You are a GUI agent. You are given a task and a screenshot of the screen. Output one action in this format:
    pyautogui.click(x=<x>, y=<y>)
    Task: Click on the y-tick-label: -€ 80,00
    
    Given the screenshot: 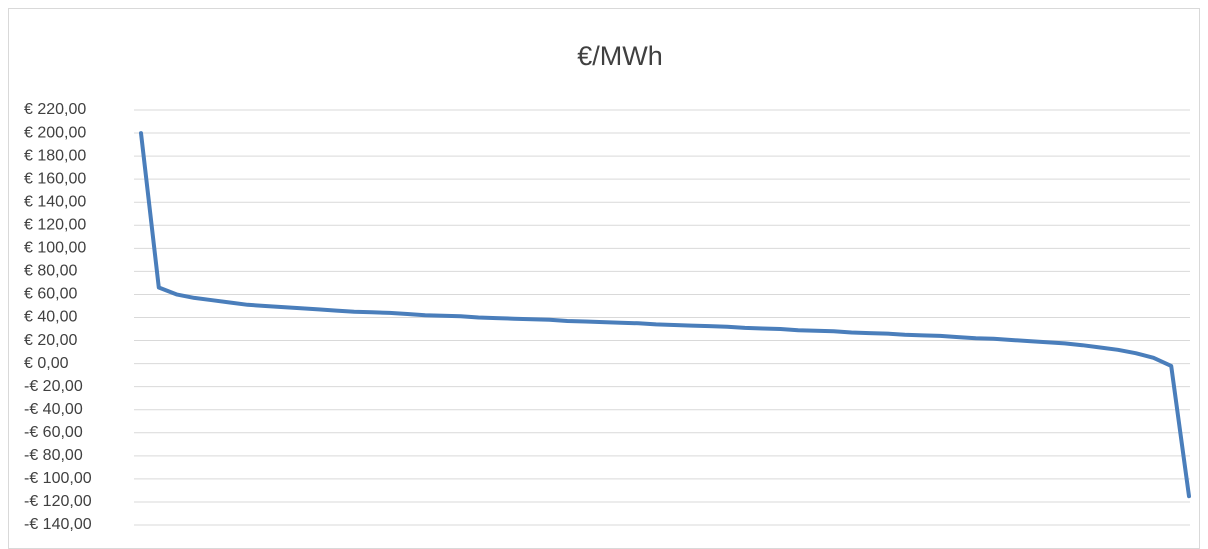 What is the action you would take?
    pyautogui.click(x=53, y=455)
    